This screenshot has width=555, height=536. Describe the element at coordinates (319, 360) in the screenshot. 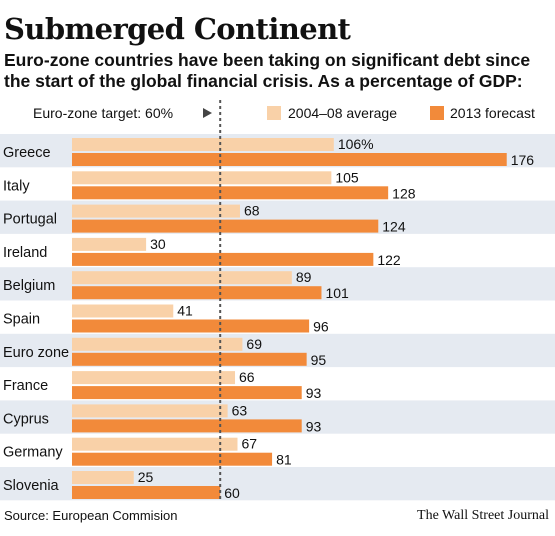

I see `value-label-2013-euro-zone: 95` at that location.